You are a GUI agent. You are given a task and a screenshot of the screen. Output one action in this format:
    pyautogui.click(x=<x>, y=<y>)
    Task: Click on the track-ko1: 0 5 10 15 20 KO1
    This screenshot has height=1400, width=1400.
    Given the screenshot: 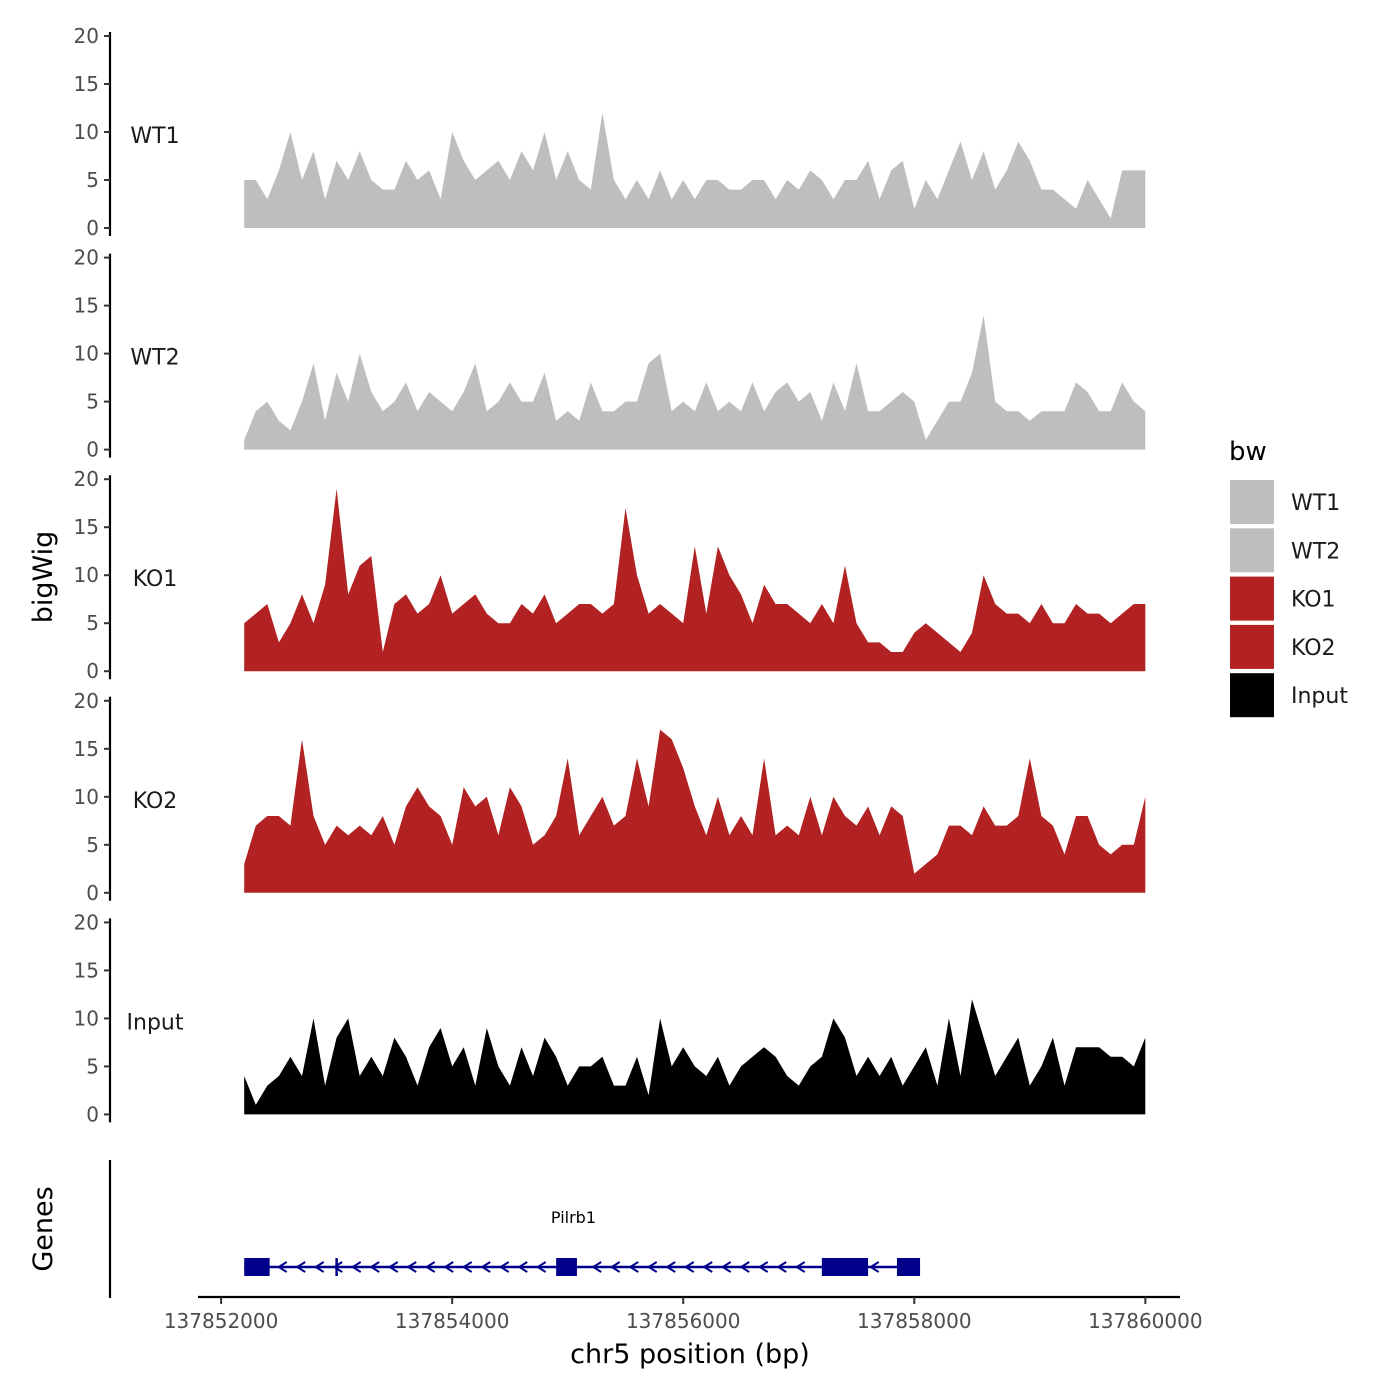 What is the action you would take?
    pyautogui.click(x=610, y=575)
    